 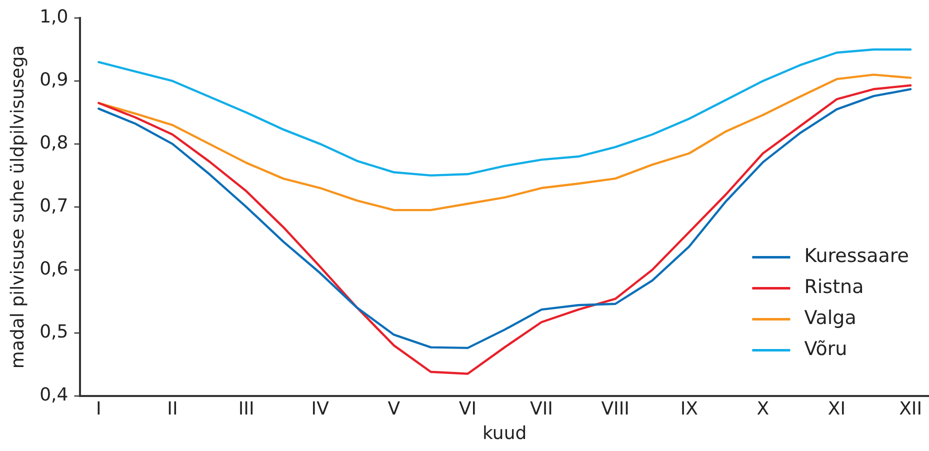 I want to click on legend-label: Kuressaare, so click(x=857, y=256).